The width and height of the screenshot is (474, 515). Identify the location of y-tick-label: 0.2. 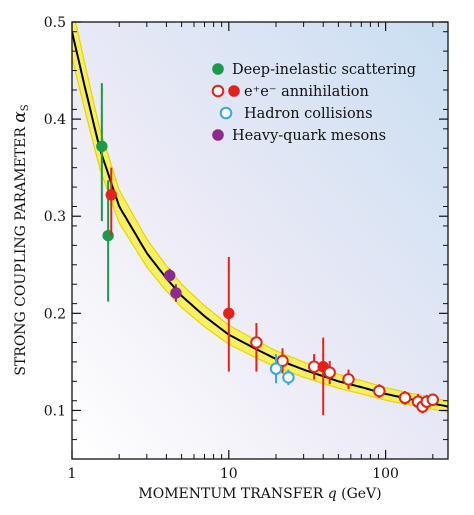
(55, 314).